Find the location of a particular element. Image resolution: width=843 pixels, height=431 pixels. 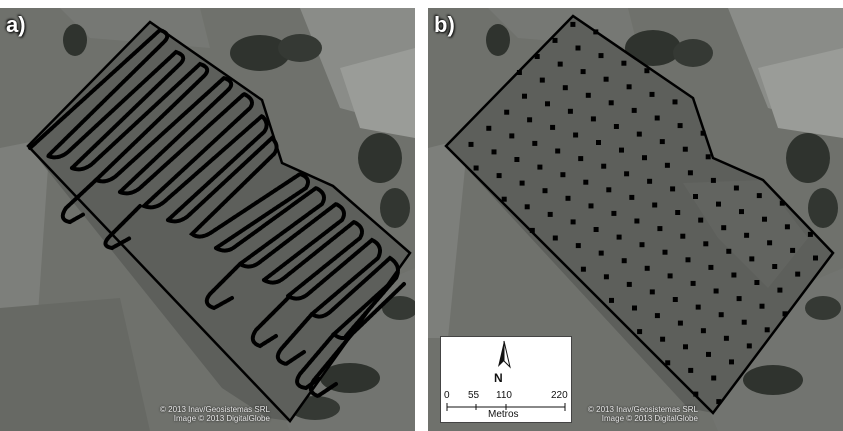

scale-unit-label: Metros is located at coordinates (503, 414).